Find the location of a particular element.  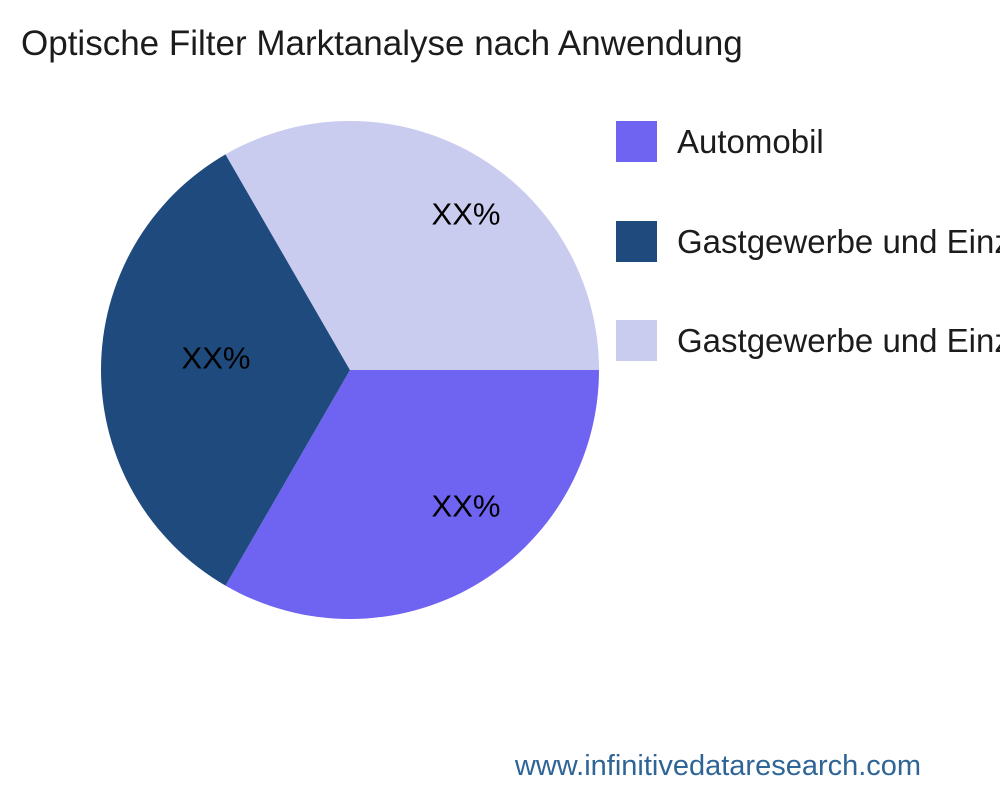

legend-label-gastgewerbe-2: Gastgewerbe und Einz is located at coordinates (838, 340).